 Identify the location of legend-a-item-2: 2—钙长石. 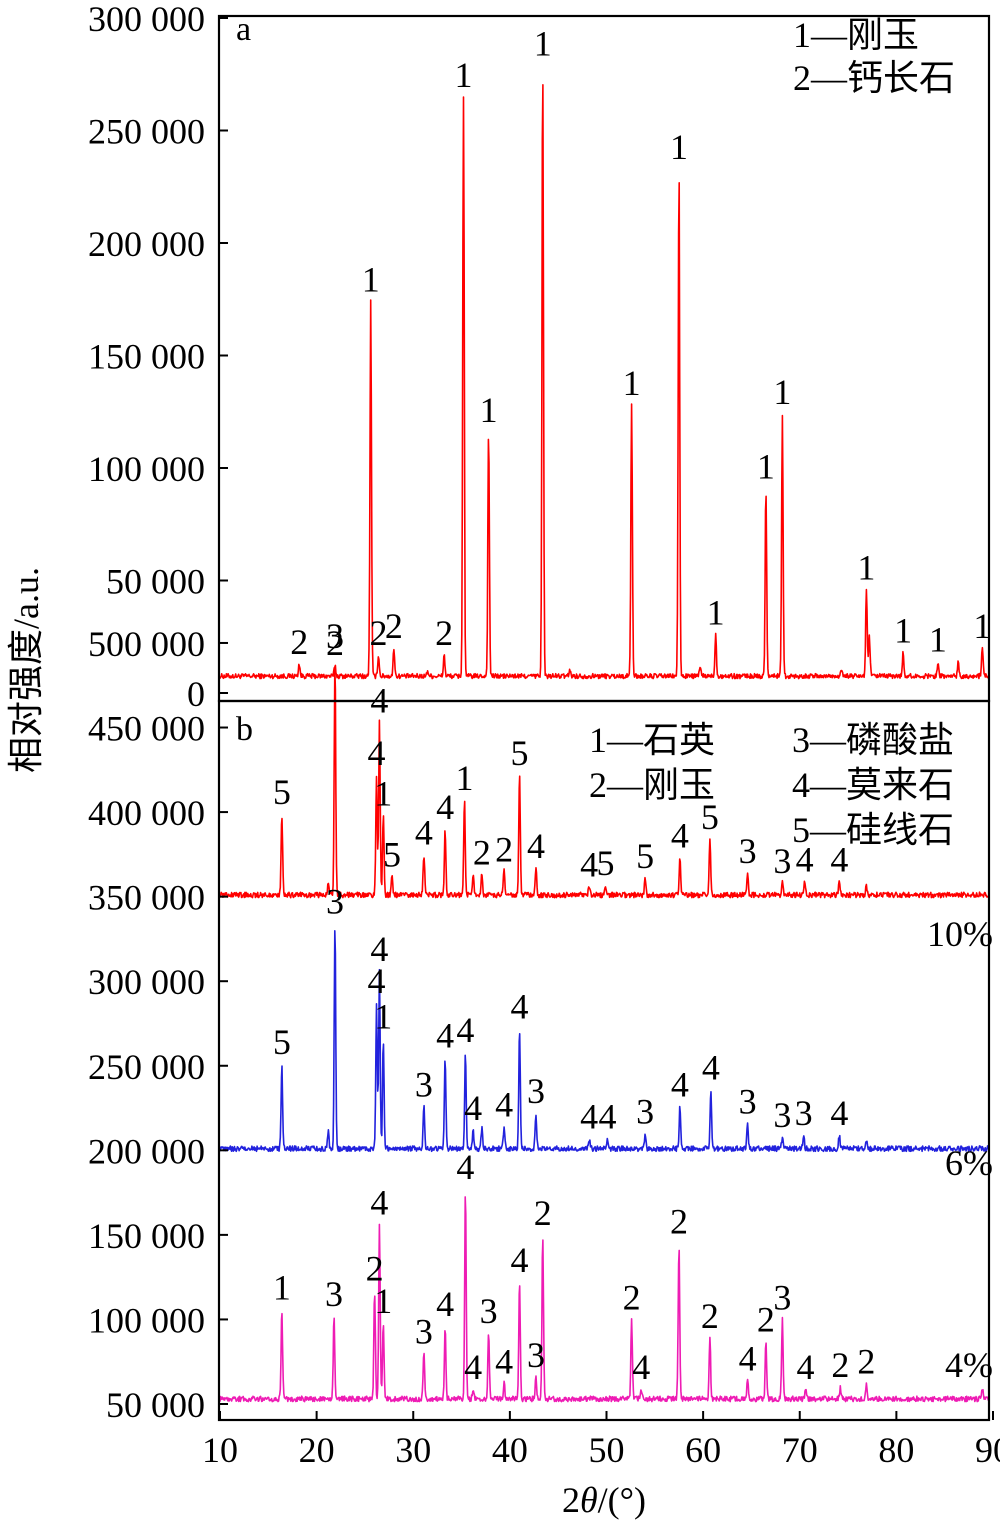
(874, 78).